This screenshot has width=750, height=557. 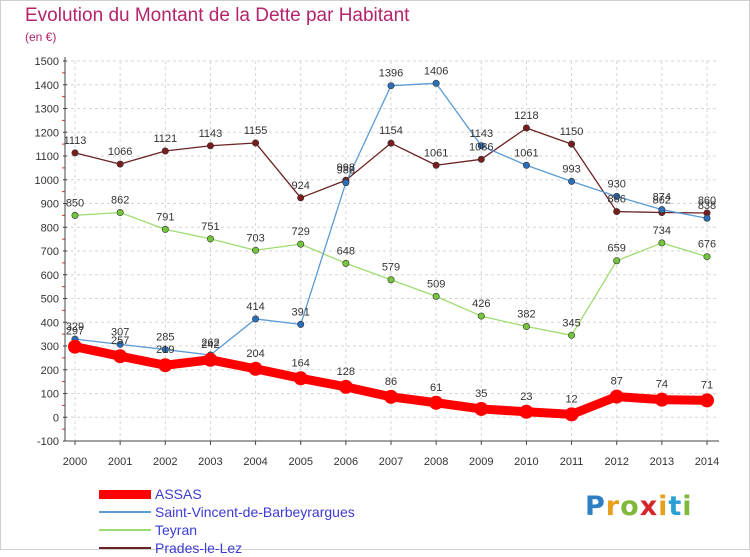 I want to click on y-tick-label: -100, so click(x=48, y=442).